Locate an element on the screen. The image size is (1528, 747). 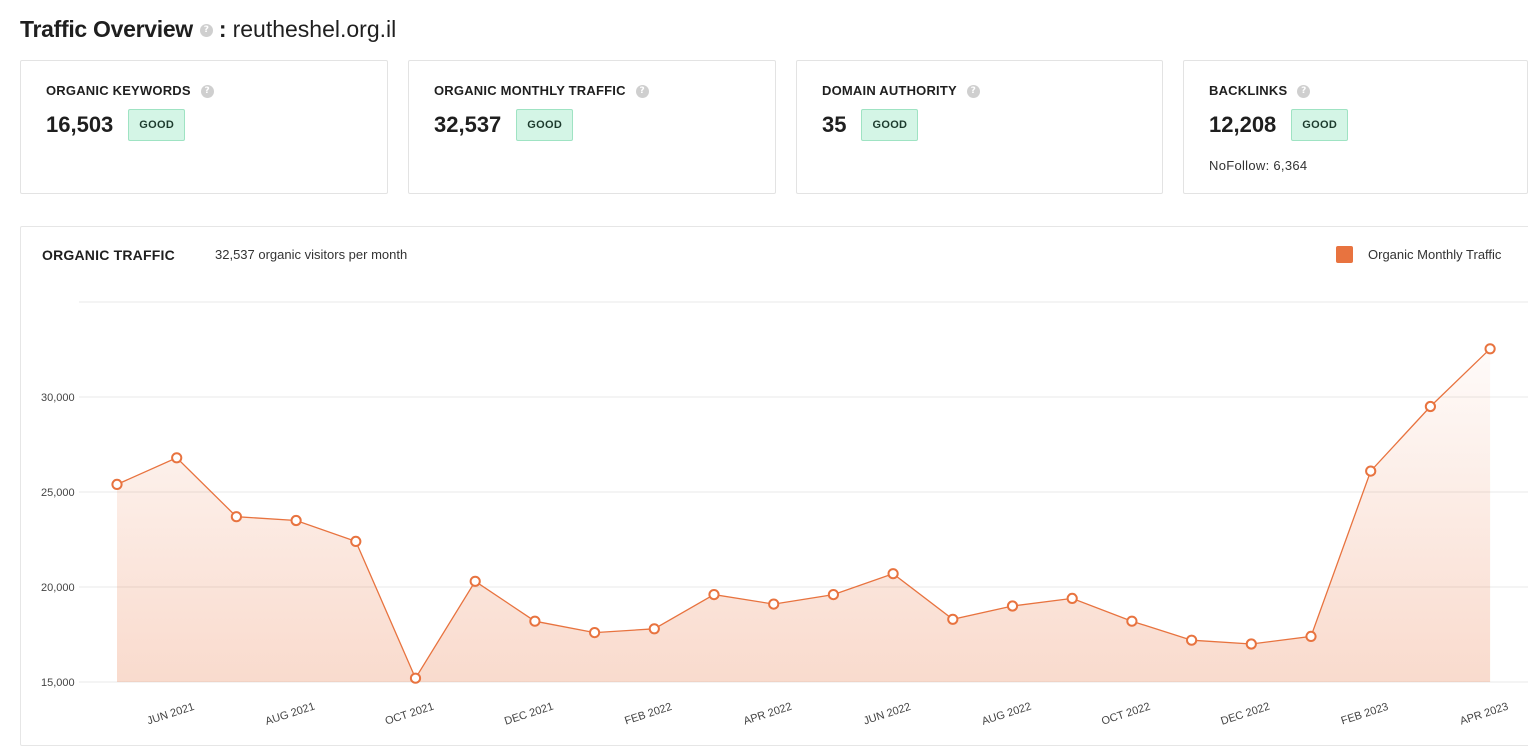
x-tick-label: AUG 2021 is located at coordinates (290, 714).